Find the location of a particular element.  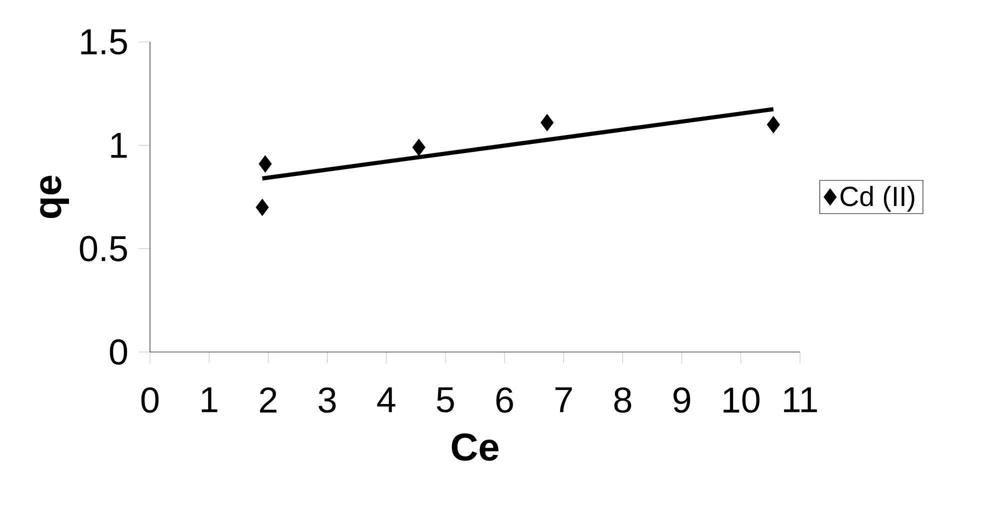

x-tick-label: 8 is located at coordinates (623, 400).